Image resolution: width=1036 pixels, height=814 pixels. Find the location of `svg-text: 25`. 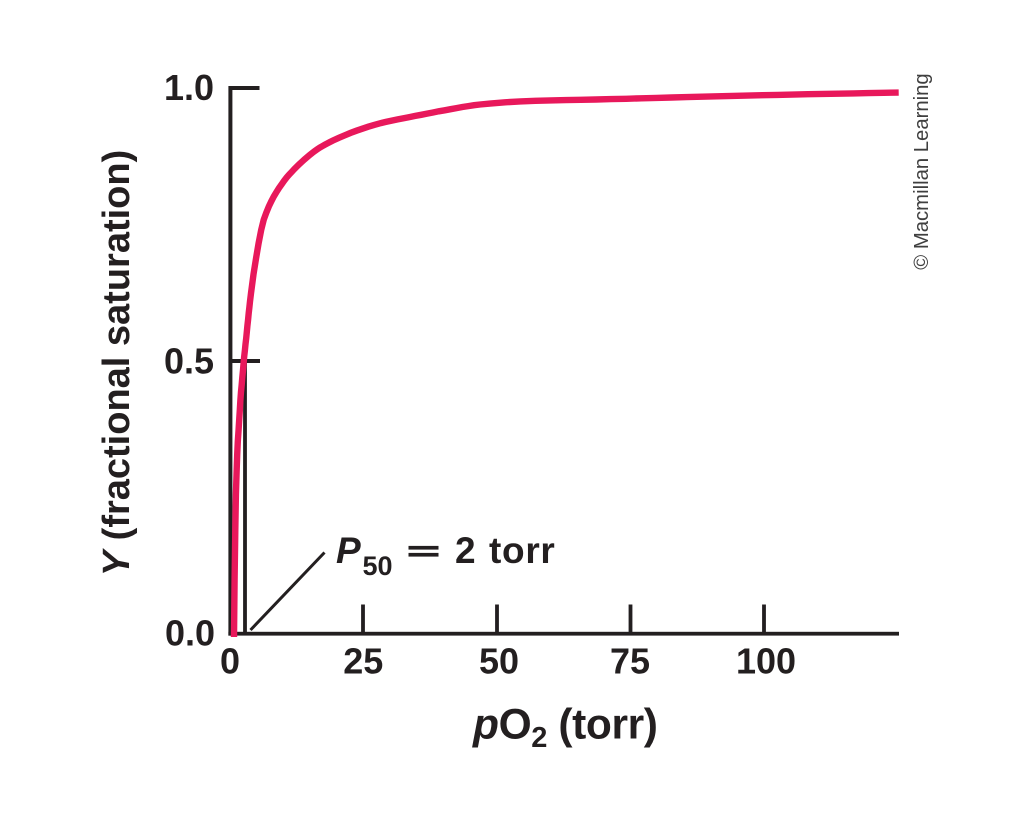

svg-text: 25 is located at coordinates (363, 661).